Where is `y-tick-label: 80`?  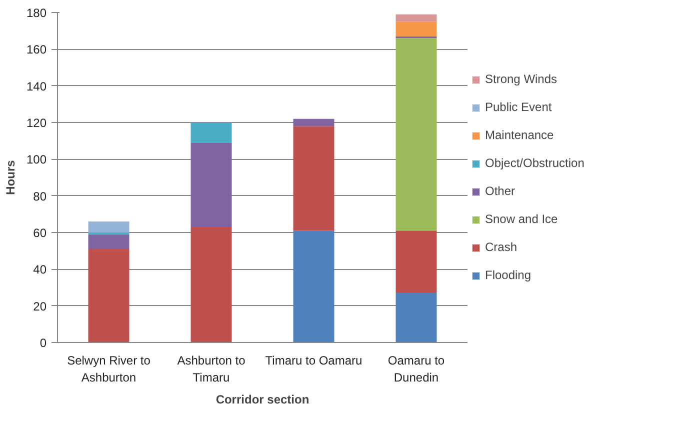
y-tick-label: 80 is located at coordinates (40, 196).